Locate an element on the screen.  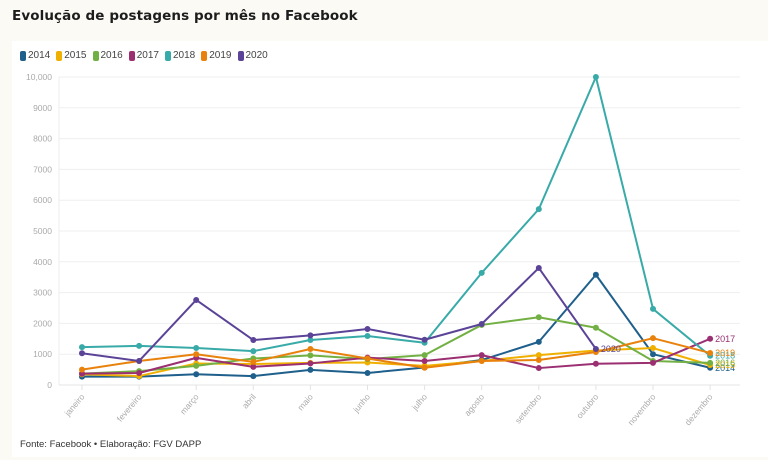
series-end-label-2017: 2017 is located at coordinates (725, 339).